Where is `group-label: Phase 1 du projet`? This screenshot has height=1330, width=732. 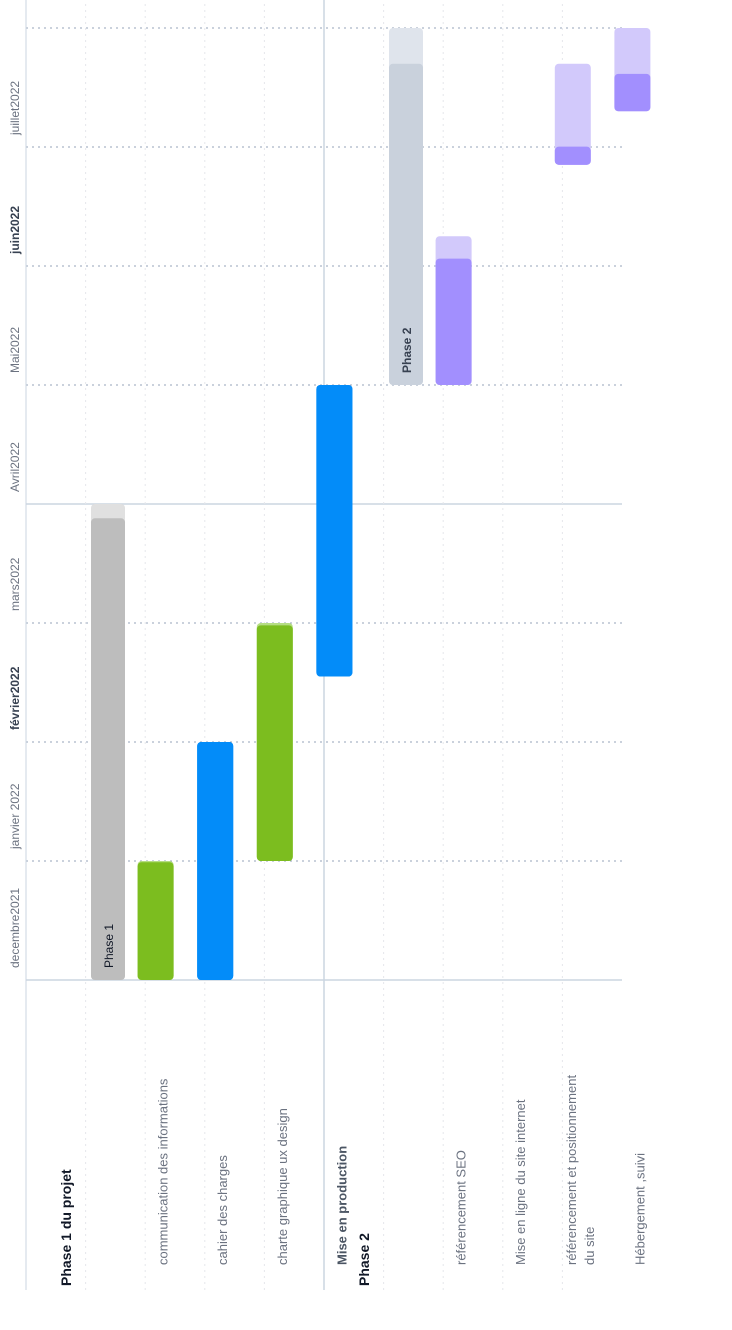 group-label: Phase 1 du projet is located at coordinates (66, 1227).